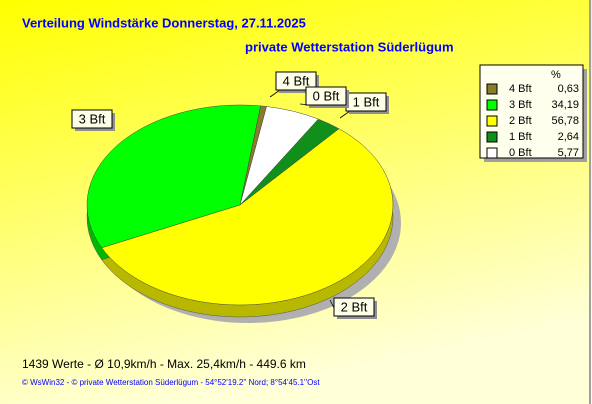 The width and height of the screenshot is (592, 404). I want to click on slice-label: 2 Bft, so click(354, 306).